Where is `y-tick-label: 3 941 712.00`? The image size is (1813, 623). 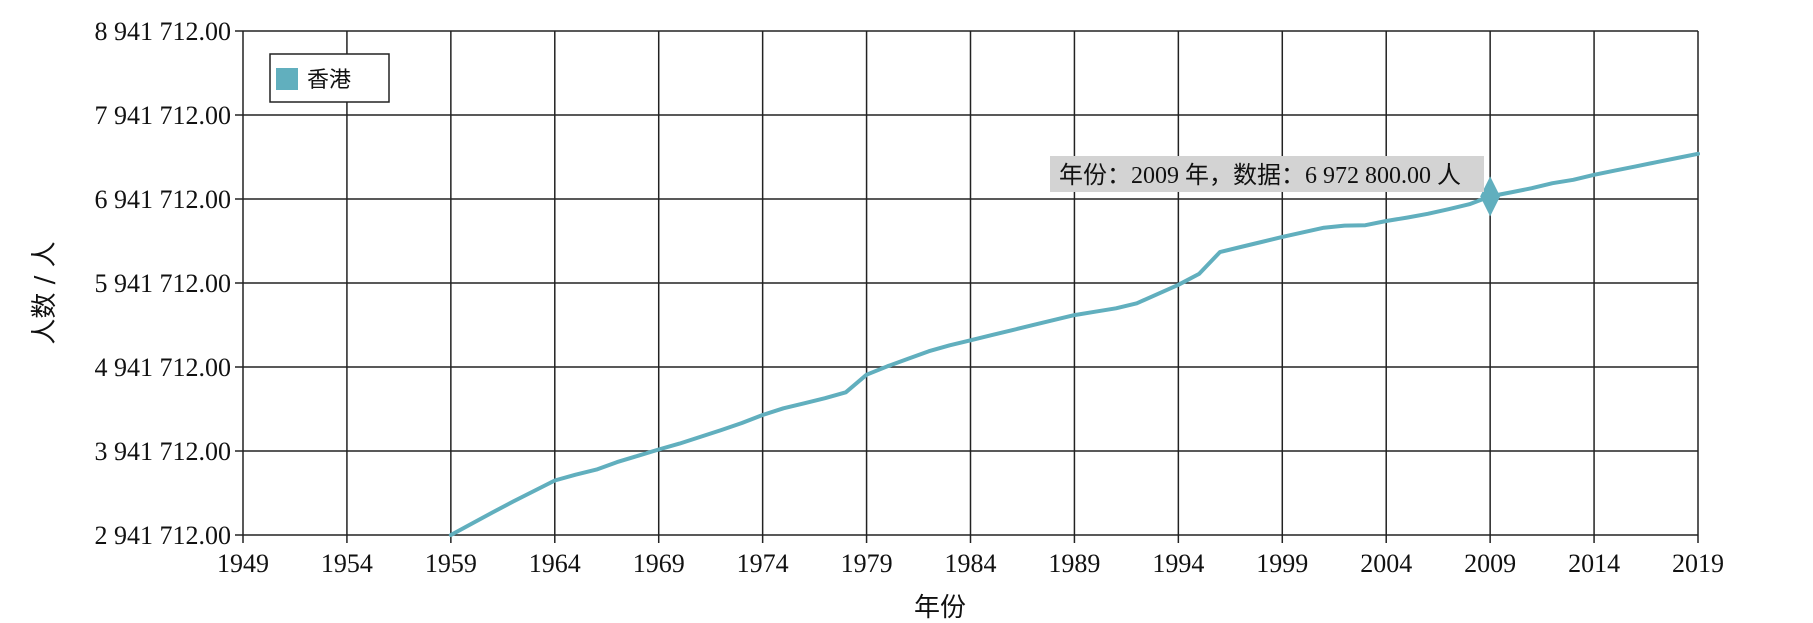 y-tick-label: 3 941 712.00 is located at coordinates (163, 451).